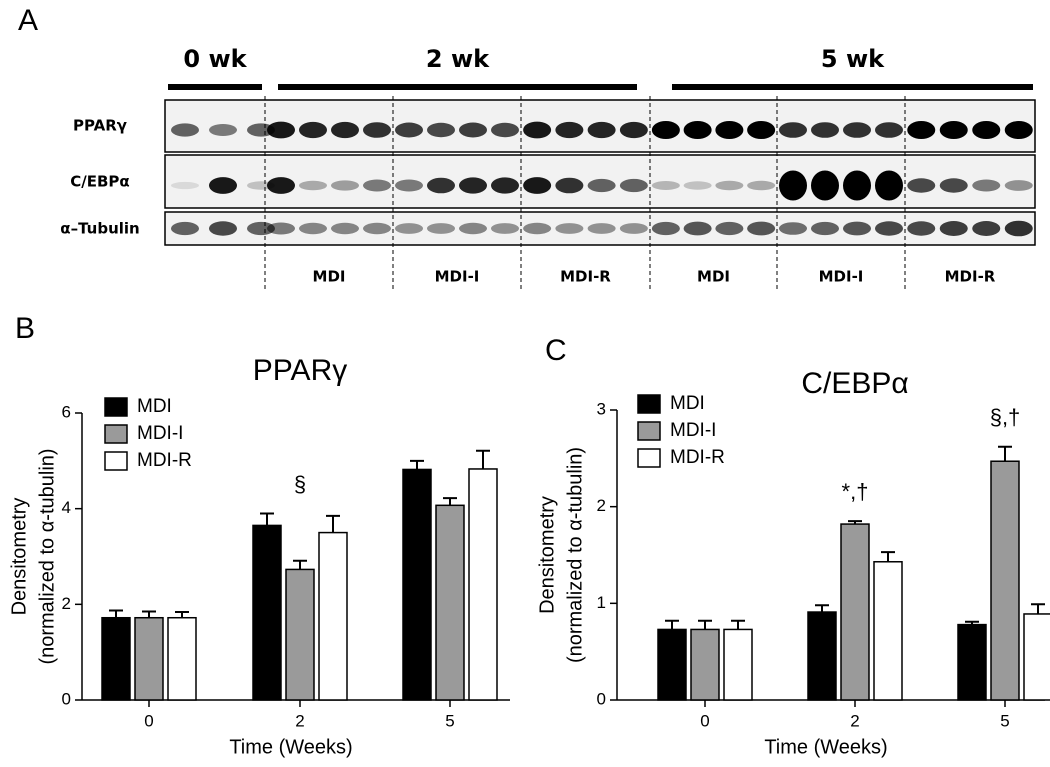 Image resolution: width=1050 pixels, height=767 pixels. I want to click on significance-label: §,†, so click(1005, 417).